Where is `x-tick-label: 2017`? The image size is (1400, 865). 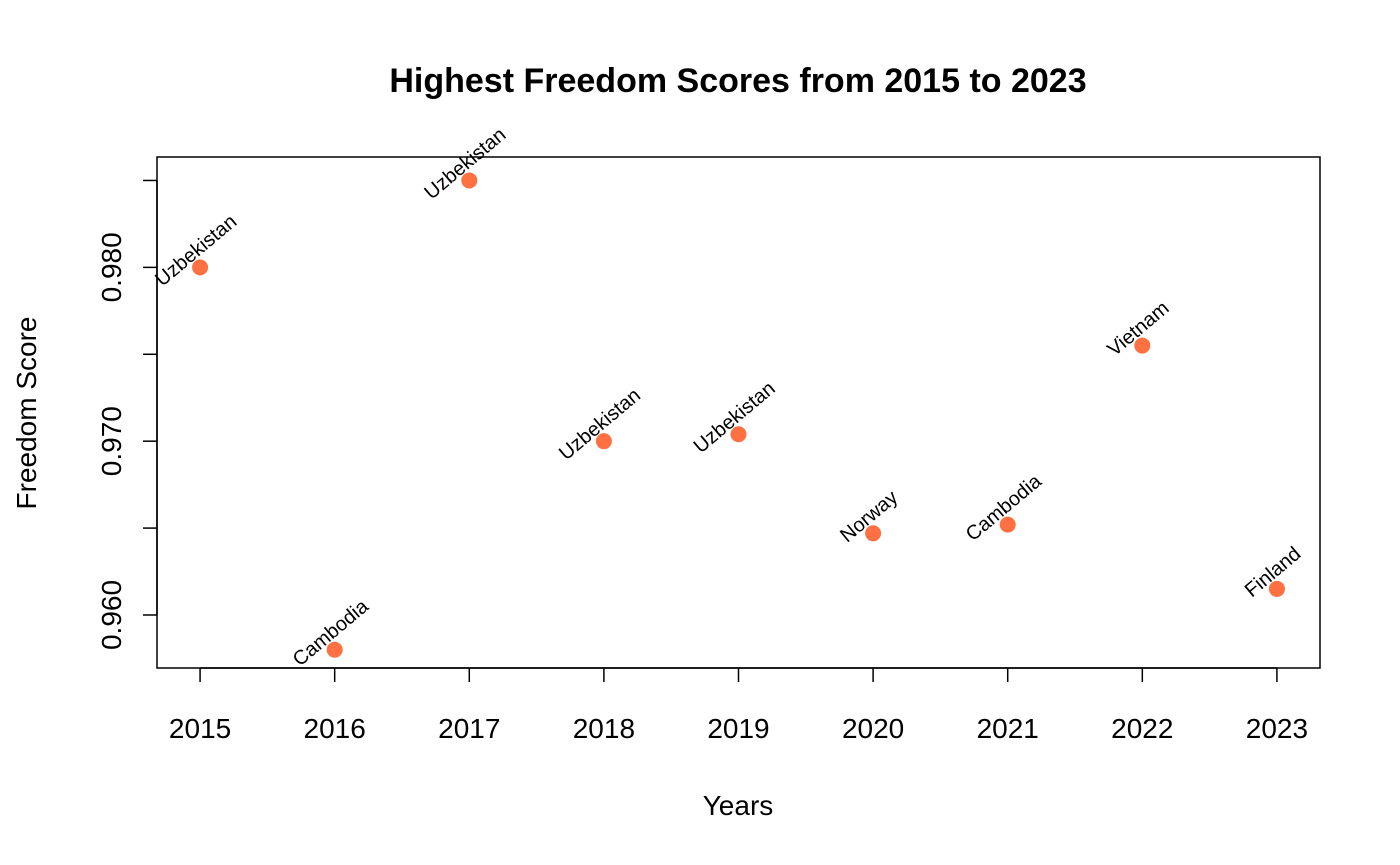
x-tick-label: 2017 is located at coordinates (469, 728).